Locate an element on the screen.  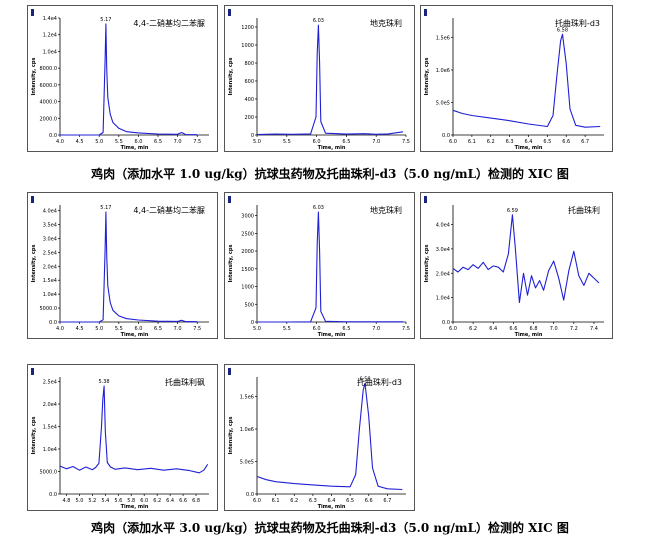
x-tick-label: 6.8 is located at coordinates (534, 329).